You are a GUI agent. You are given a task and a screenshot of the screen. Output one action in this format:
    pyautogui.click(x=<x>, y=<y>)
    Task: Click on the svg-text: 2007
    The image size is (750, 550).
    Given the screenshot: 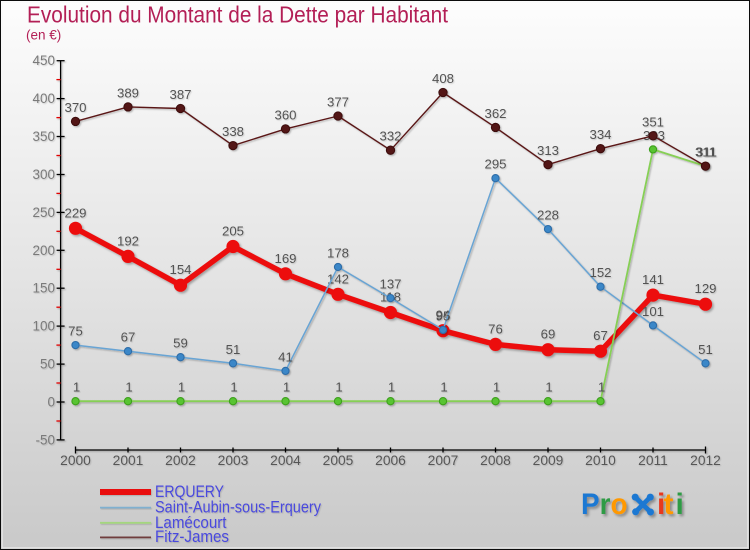 What is the action you would take?
    pyautogui.click(x=443, y=460)
    